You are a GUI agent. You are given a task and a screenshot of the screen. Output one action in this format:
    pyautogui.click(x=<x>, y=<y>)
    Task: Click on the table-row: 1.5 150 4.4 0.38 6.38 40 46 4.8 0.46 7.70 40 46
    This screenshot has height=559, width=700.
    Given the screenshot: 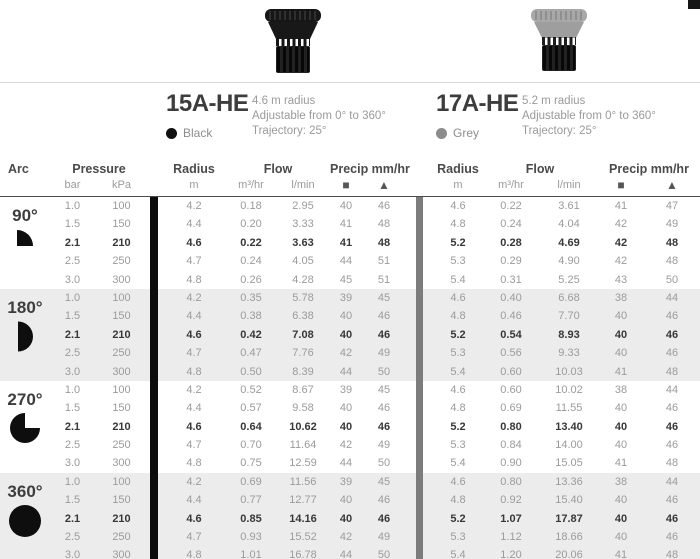 What is the action you would take?
    pyautogui.click(x=350, y=316)
    